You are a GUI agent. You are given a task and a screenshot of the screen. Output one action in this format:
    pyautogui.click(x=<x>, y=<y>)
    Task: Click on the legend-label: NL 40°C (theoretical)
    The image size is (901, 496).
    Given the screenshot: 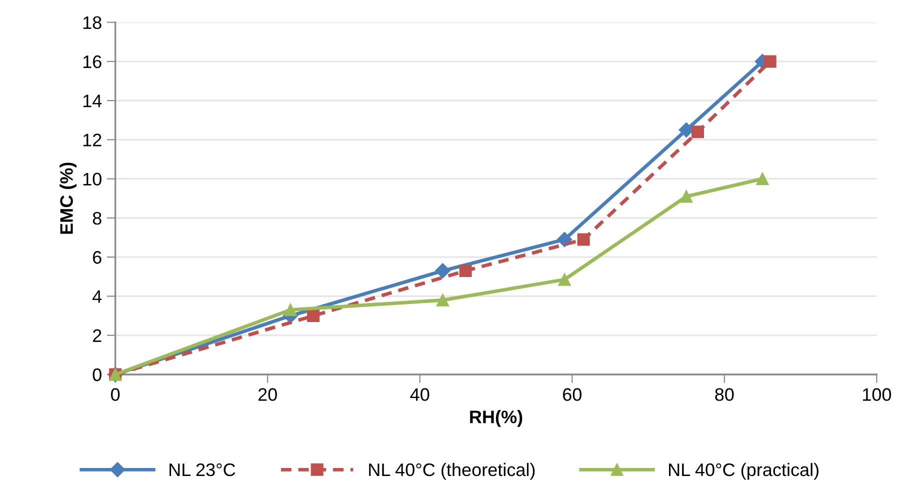 What is the action you would take?
    pyautogui.click(x=452, y=471)
    